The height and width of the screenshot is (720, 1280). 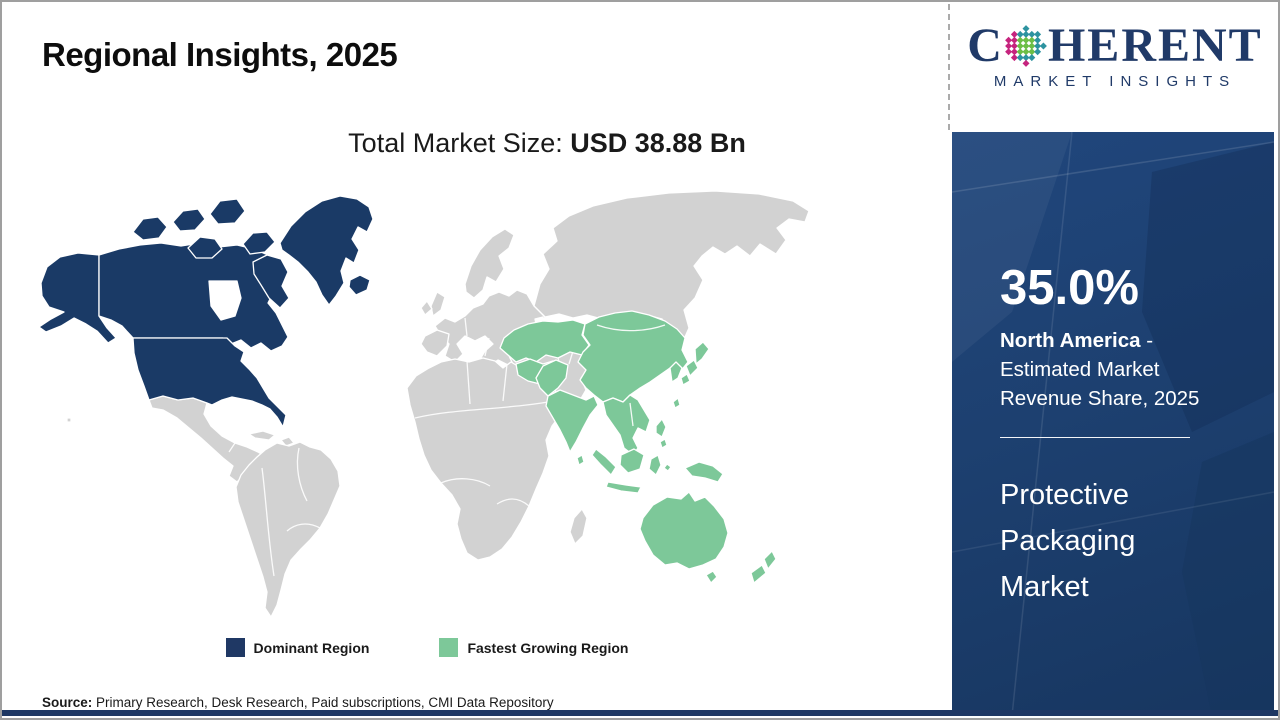 What do you see at coordinates (548, 647) in the screenshot?
I see `legend-label-fastest-growing: Fastest Growing Region` at bounding box center [548, 647].